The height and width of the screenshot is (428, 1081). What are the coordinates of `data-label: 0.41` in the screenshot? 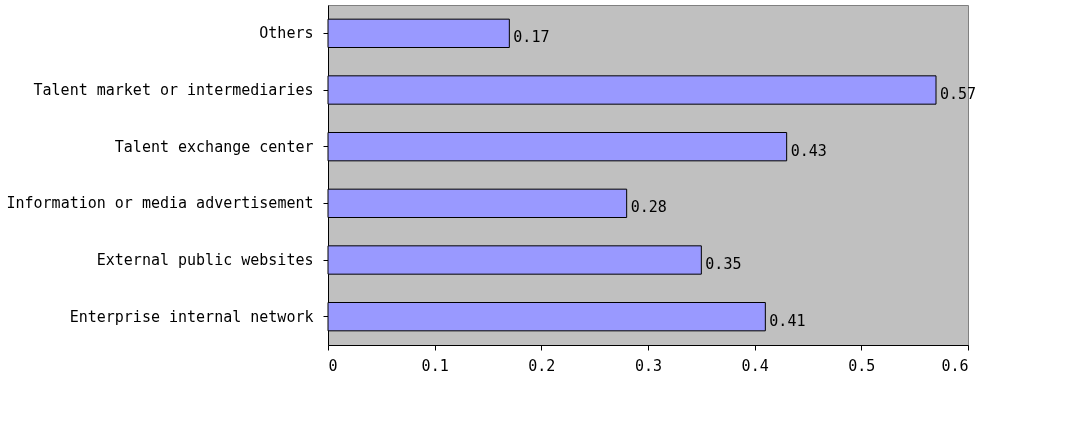 It's located at (787, 320).